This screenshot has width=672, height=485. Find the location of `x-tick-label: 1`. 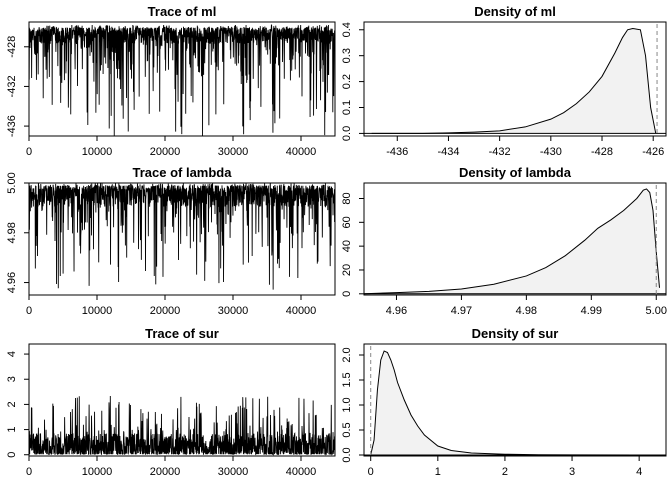

x-tick-label: 1 is located at coordinates (438, 472).